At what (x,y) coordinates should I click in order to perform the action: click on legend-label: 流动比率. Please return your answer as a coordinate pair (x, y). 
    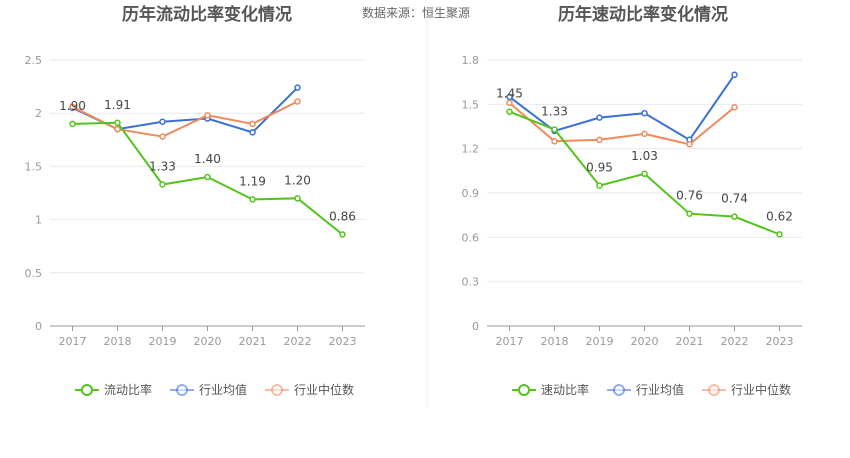
    Looking at the image, I should click on (128, 389).